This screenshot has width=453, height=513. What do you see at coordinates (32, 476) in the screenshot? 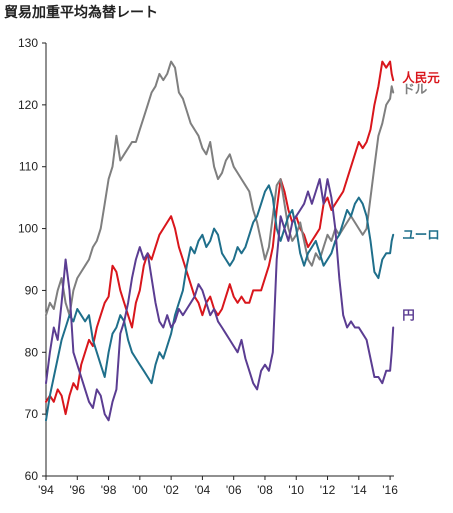
I see `y-tick-label: 60` at bounding box center [32, 476].